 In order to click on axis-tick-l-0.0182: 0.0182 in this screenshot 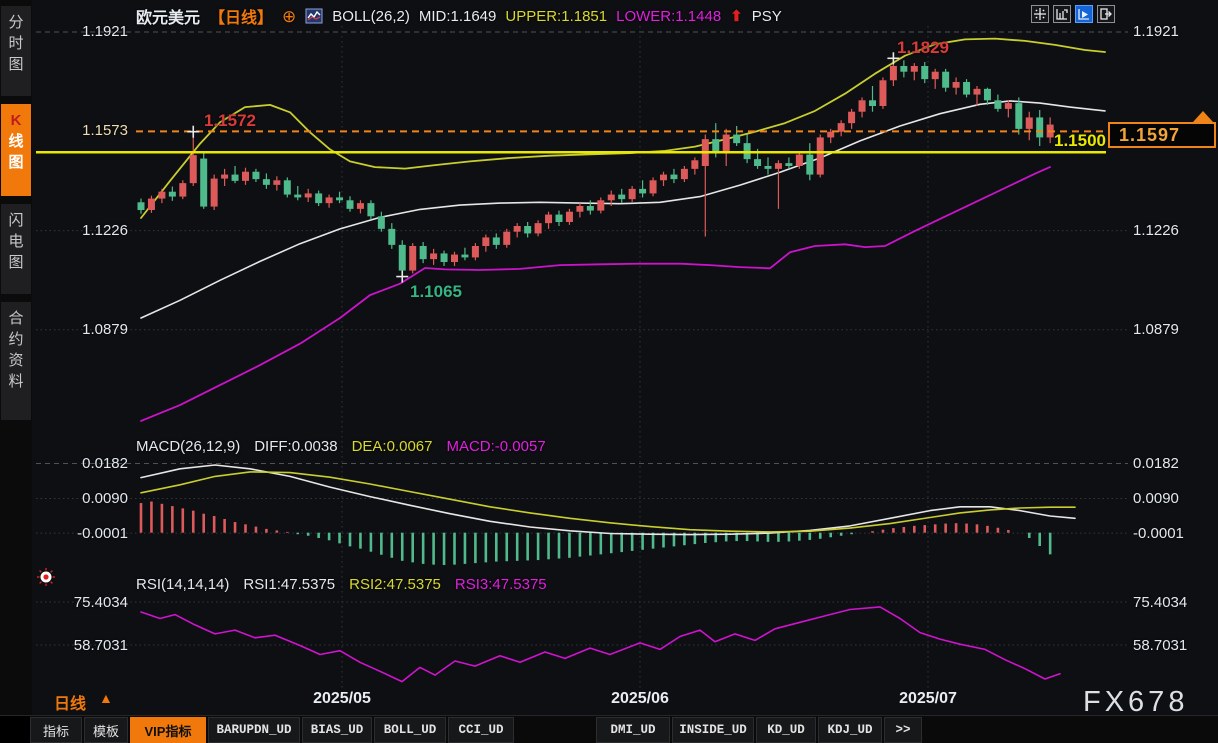, I will do `click(105, 464)`.